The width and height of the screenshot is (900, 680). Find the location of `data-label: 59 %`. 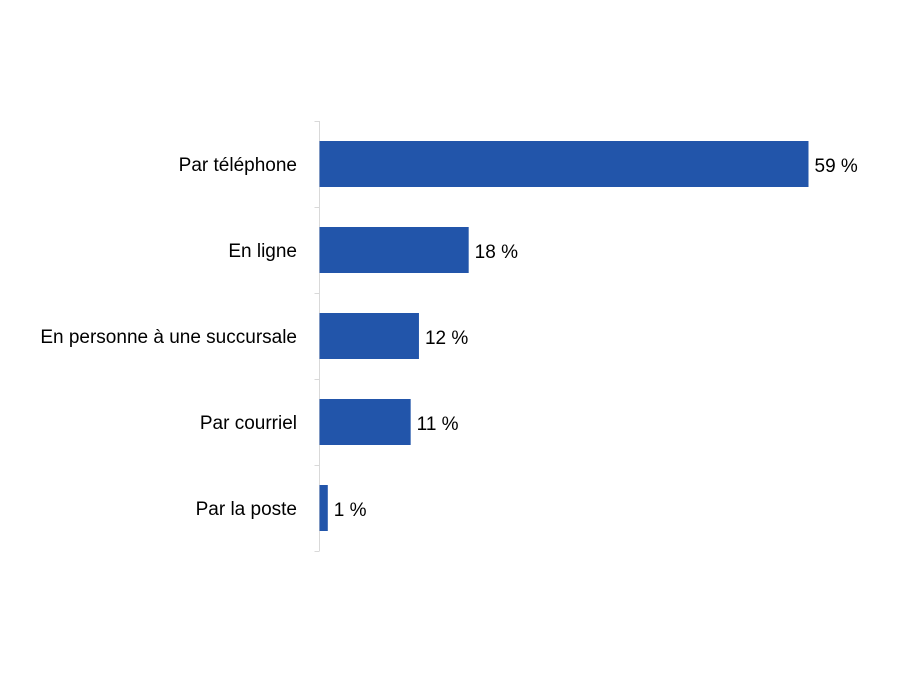

data-label: 59 % is located at coordinates (836, 166).